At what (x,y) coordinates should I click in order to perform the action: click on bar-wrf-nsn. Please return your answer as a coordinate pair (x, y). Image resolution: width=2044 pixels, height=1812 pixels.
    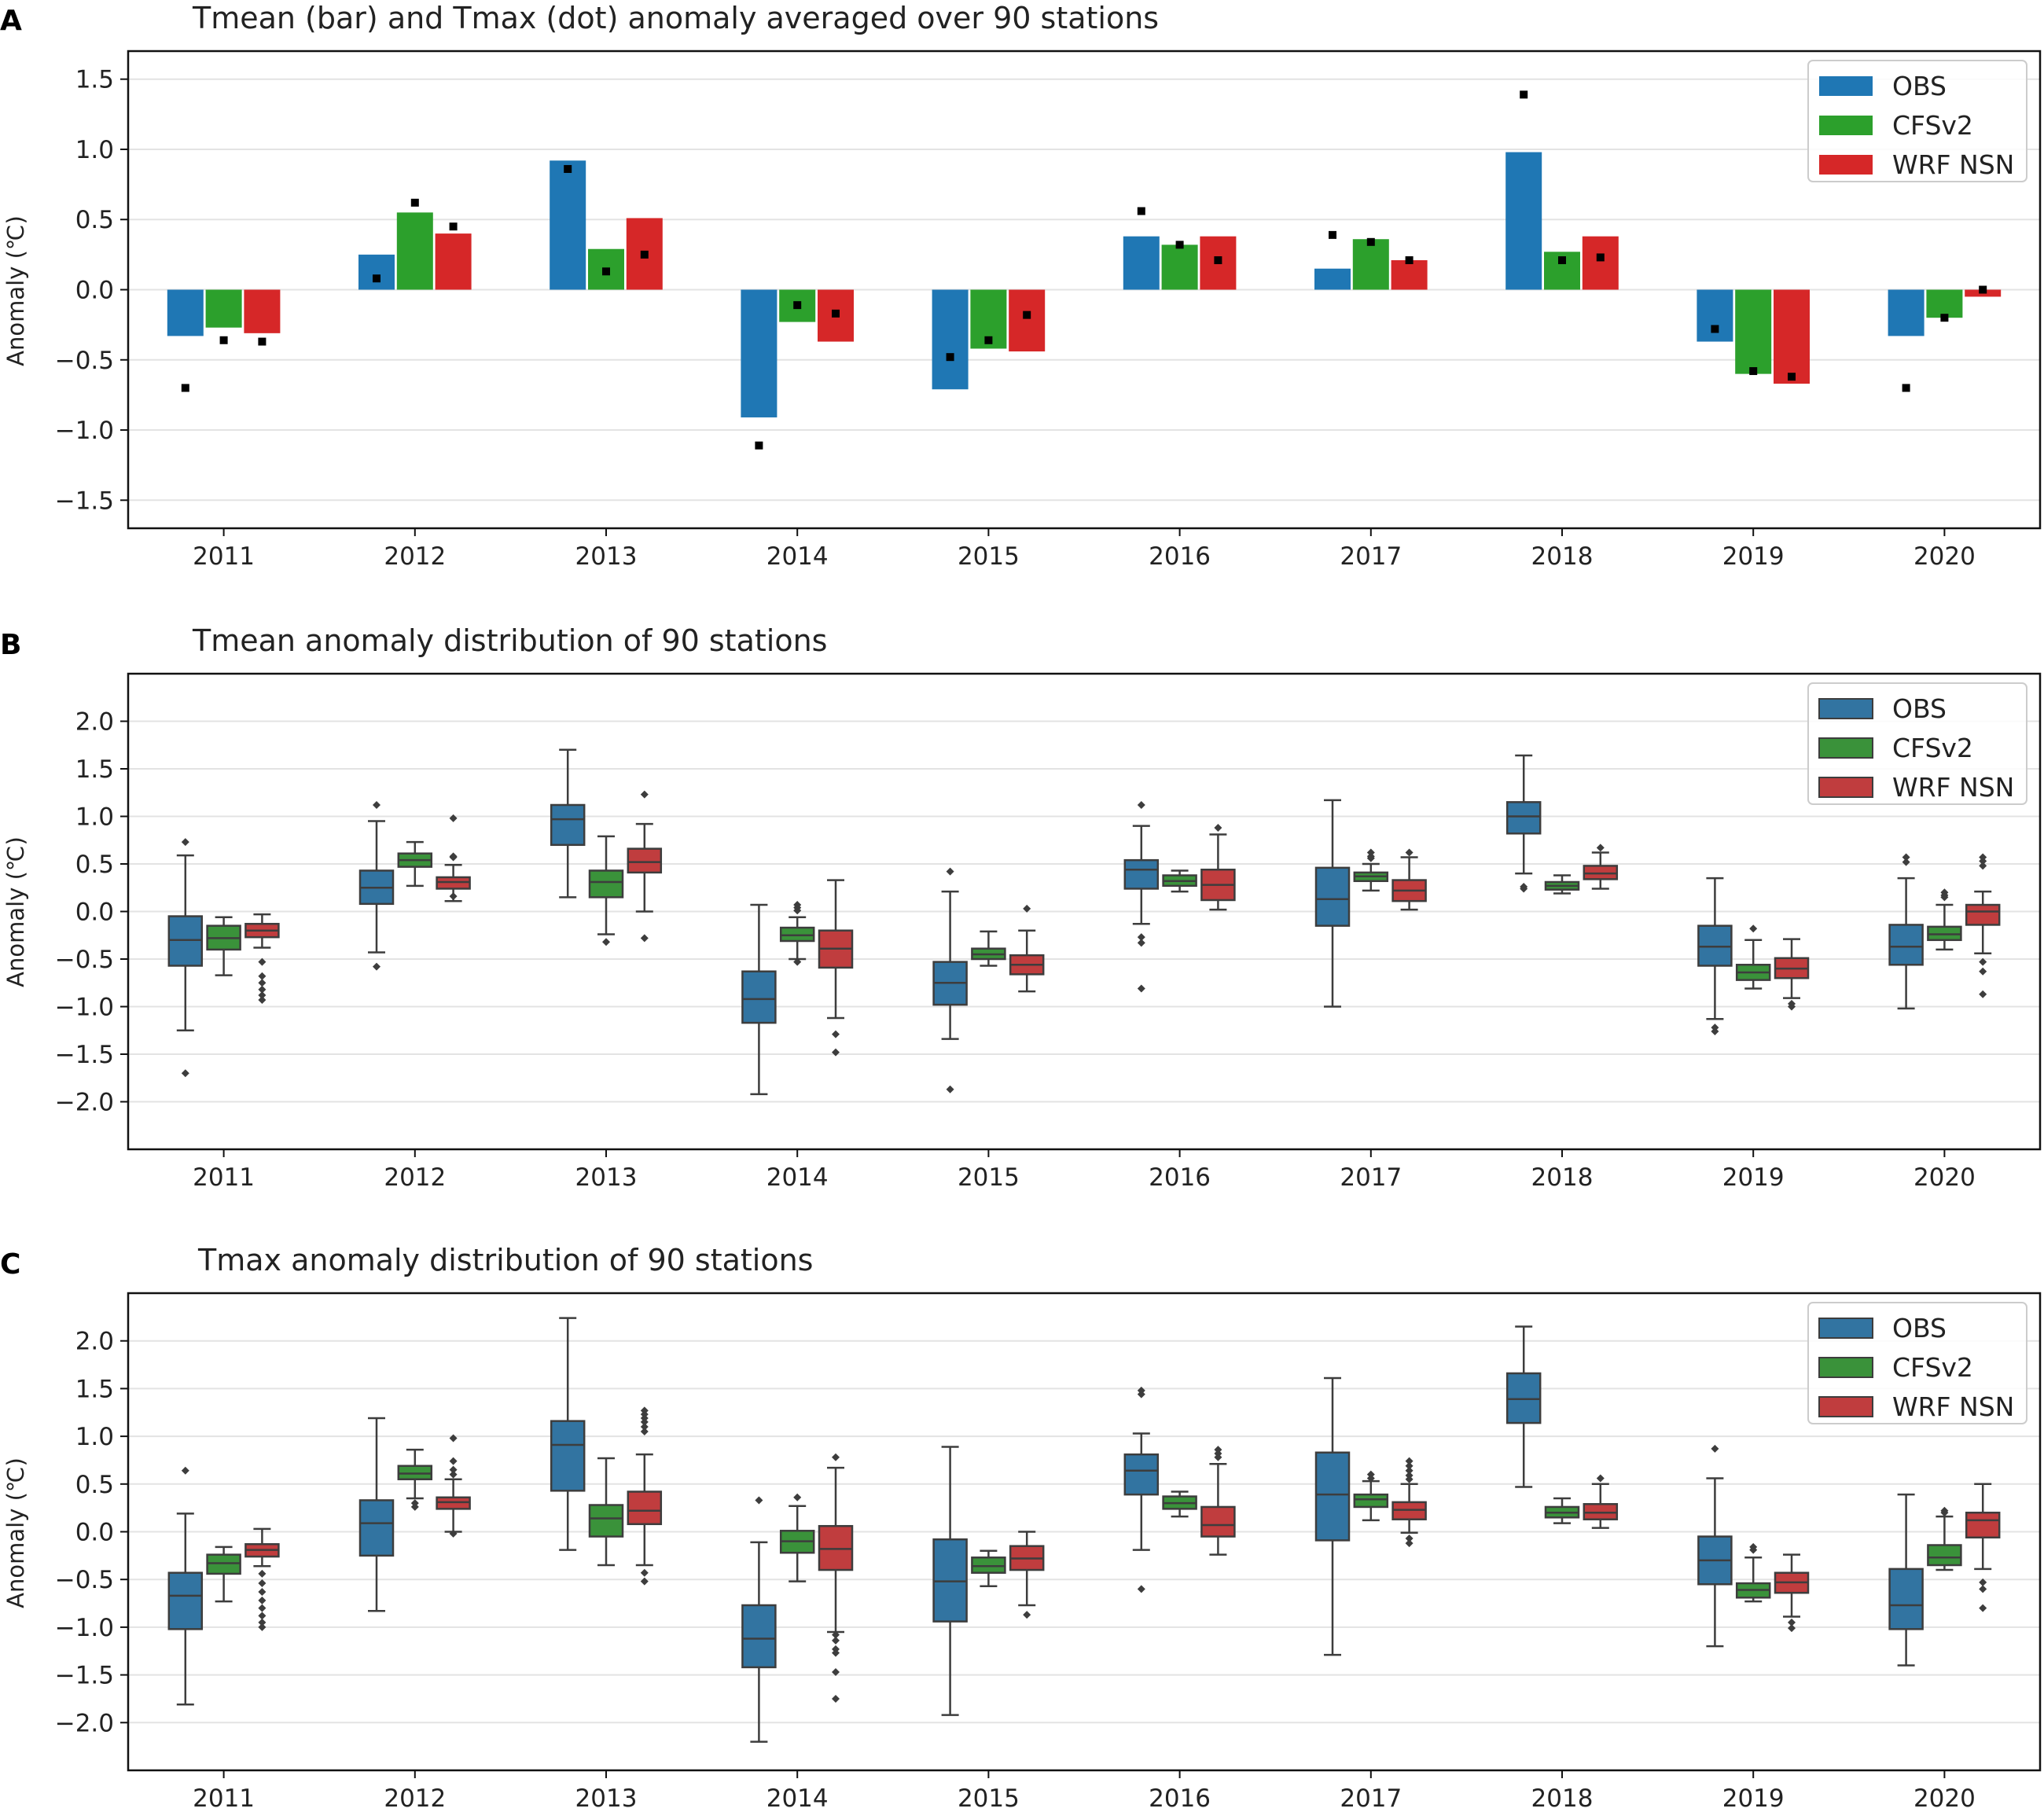
    Looking at the image, I should click on (263, 311).